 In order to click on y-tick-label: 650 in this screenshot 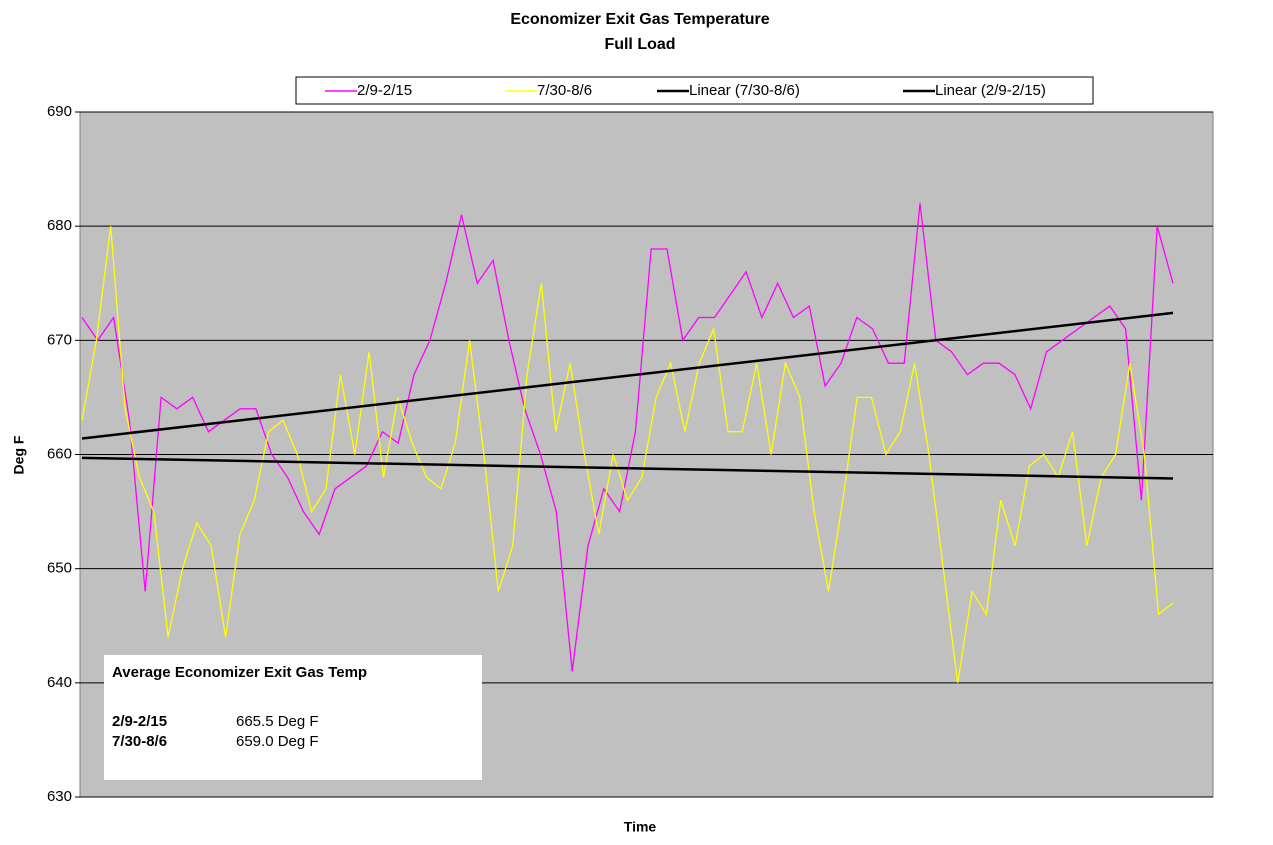, I will do `click(59, 568)`.